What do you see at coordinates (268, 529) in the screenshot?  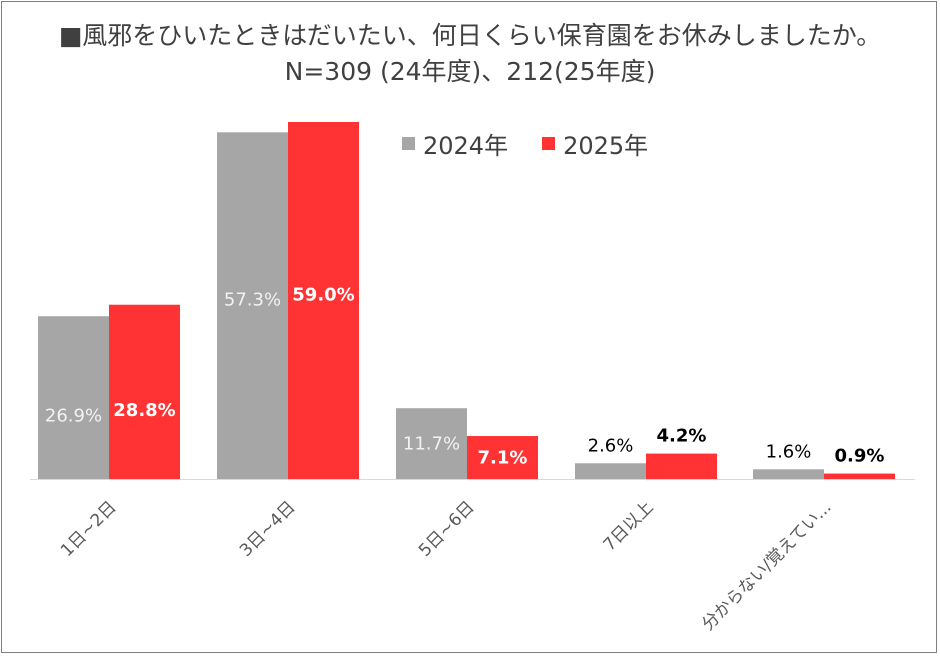 I see `category-label-1: 3日~4日` at bounding box center [268, 529].